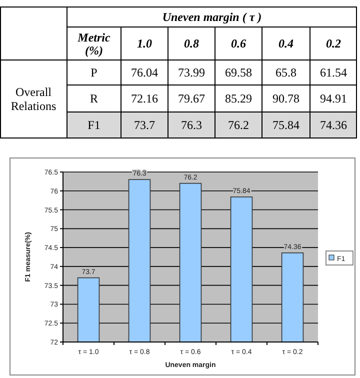 This screenshot has height=378, width=360. What do you see at coordinates (333, 99) in the screenshot?
I see `data-label: 94.91` at bounding box center [333, 99].